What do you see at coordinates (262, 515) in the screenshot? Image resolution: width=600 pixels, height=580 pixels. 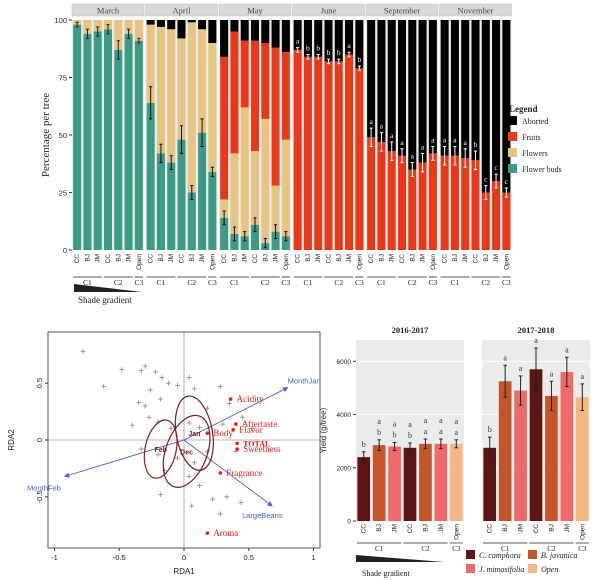 I see `rda-explanatory-label: LargeBeans` at bounding box center [262, 515].